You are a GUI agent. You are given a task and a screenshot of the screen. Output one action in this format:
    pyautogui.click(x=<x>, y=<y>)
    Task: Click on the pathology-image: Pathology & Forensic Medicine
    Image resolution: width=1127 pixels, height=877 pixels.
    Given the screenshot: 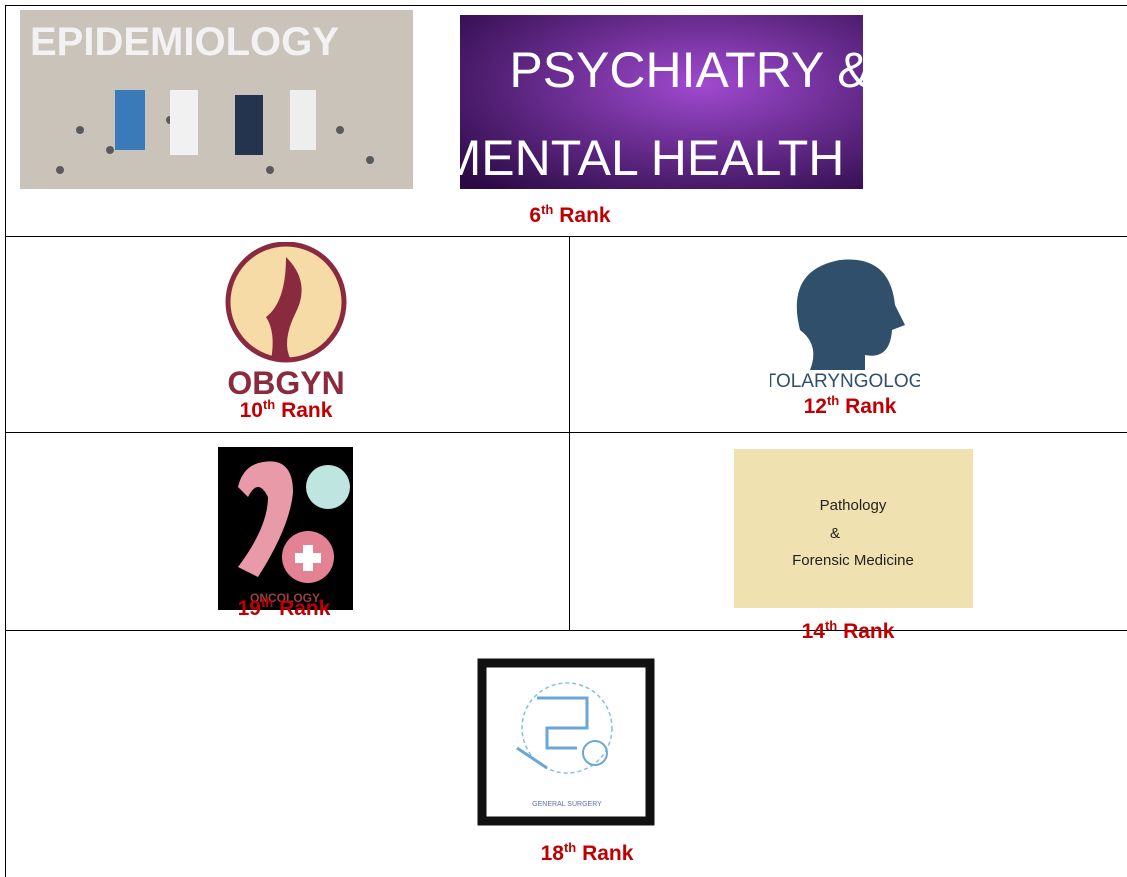 What is the action you would take?
    pyautogui.click(x=853, y=528)
    